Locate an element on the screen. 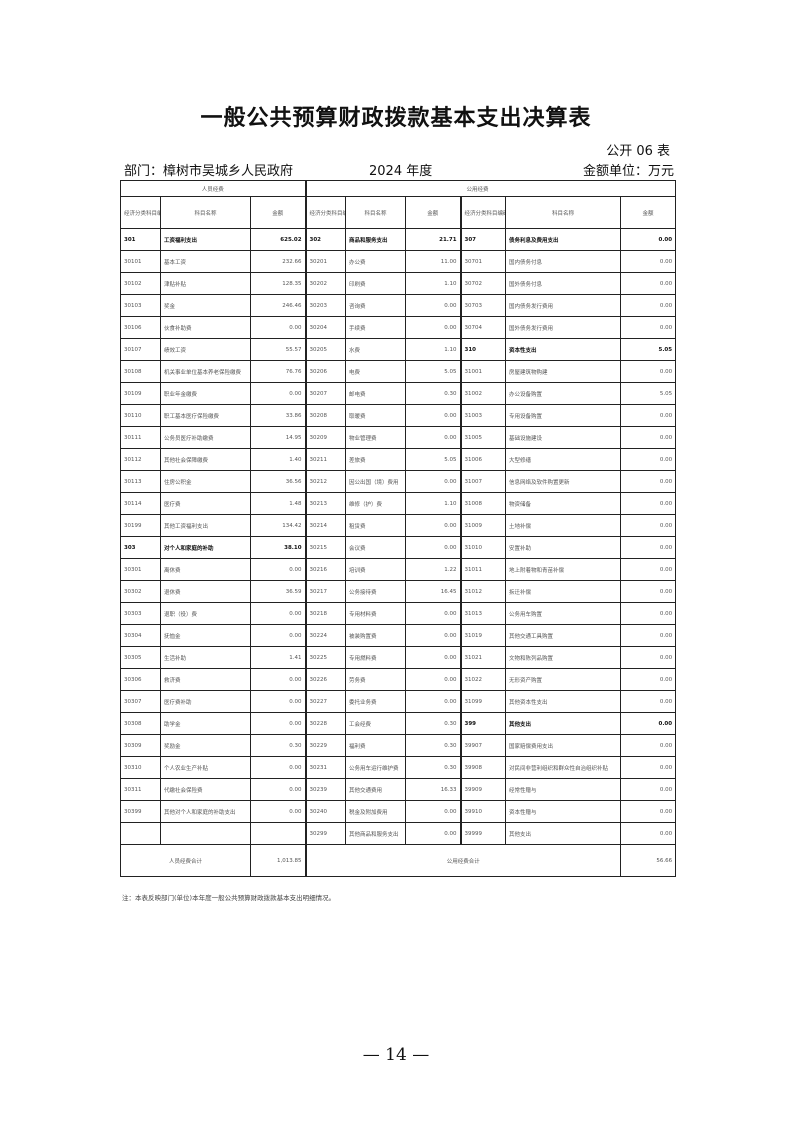 This screenshot has height=1122, width=792. cell-name: 资本性支出 is located at coordinates (563, 349).